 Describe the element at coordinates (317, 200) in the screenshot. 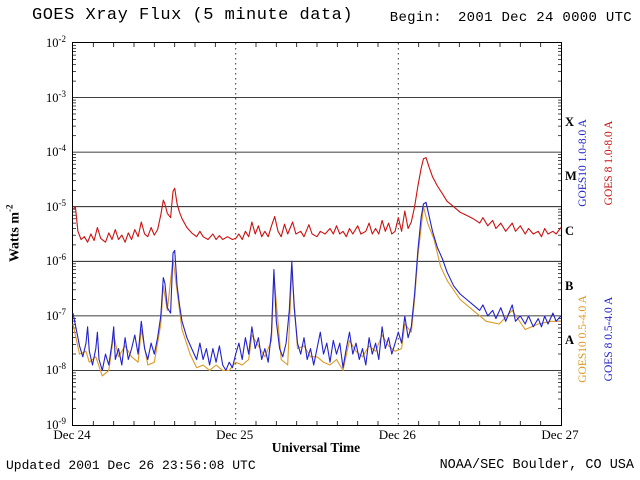

I see `series-line-goes-8-1-0-8-0-a` at that location.